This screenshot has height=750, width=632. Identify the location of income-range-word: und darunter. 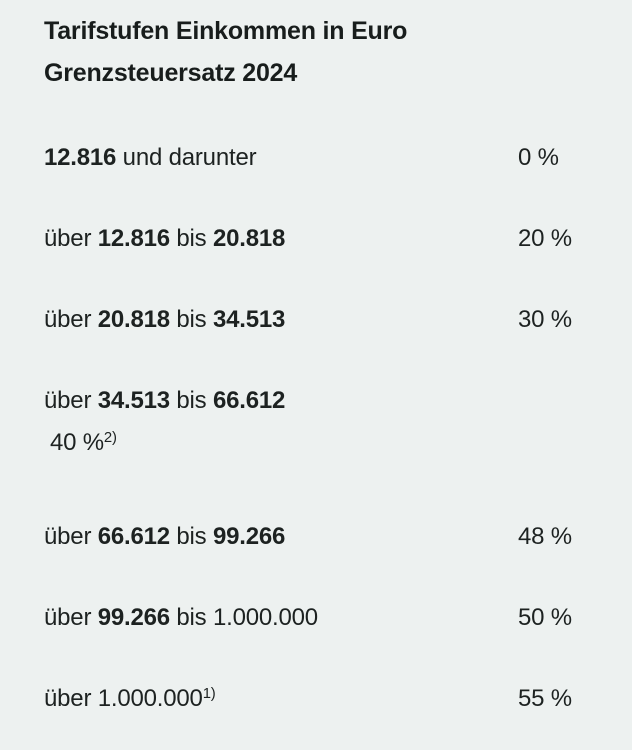
(186, 157).